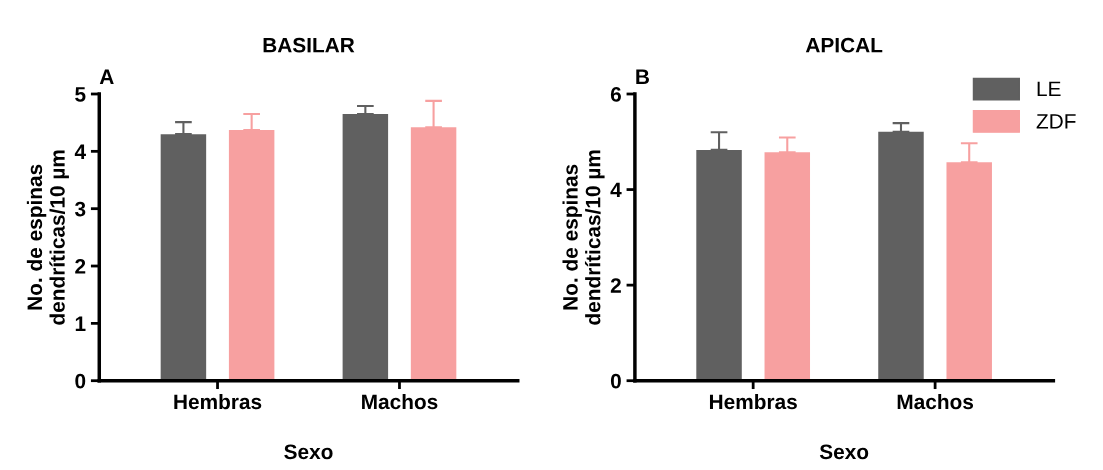 Image resolution: width=1103 pixels, height=470 pixels. Describe the element at coordinates (844, 45) in the screenshot. I see `chart-title: APICAL` at that location.